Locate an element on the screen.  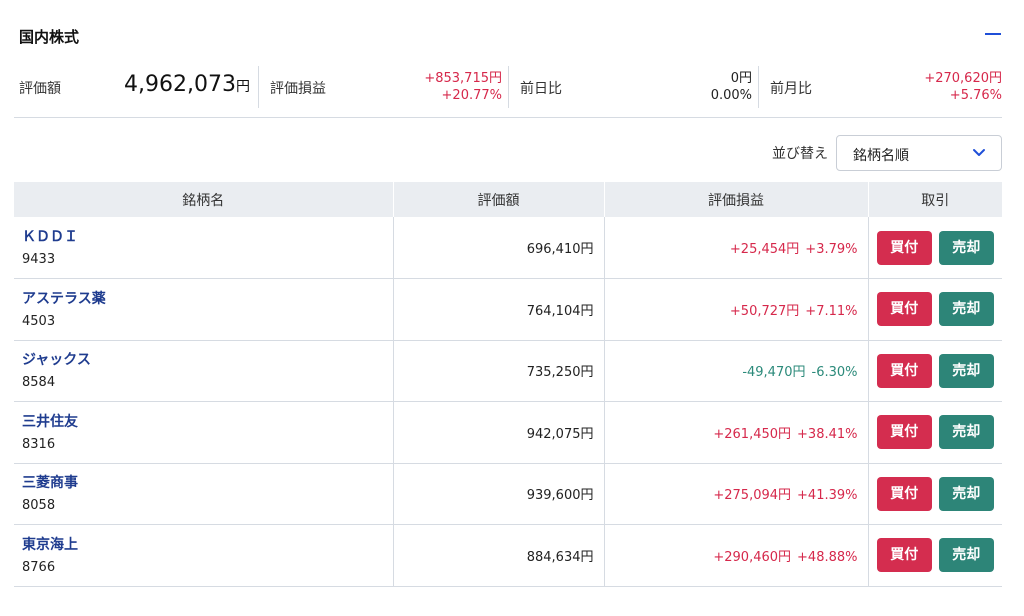
profit-loss-cell: +50,727円 +7.11% is located at coordinates (735, 309).